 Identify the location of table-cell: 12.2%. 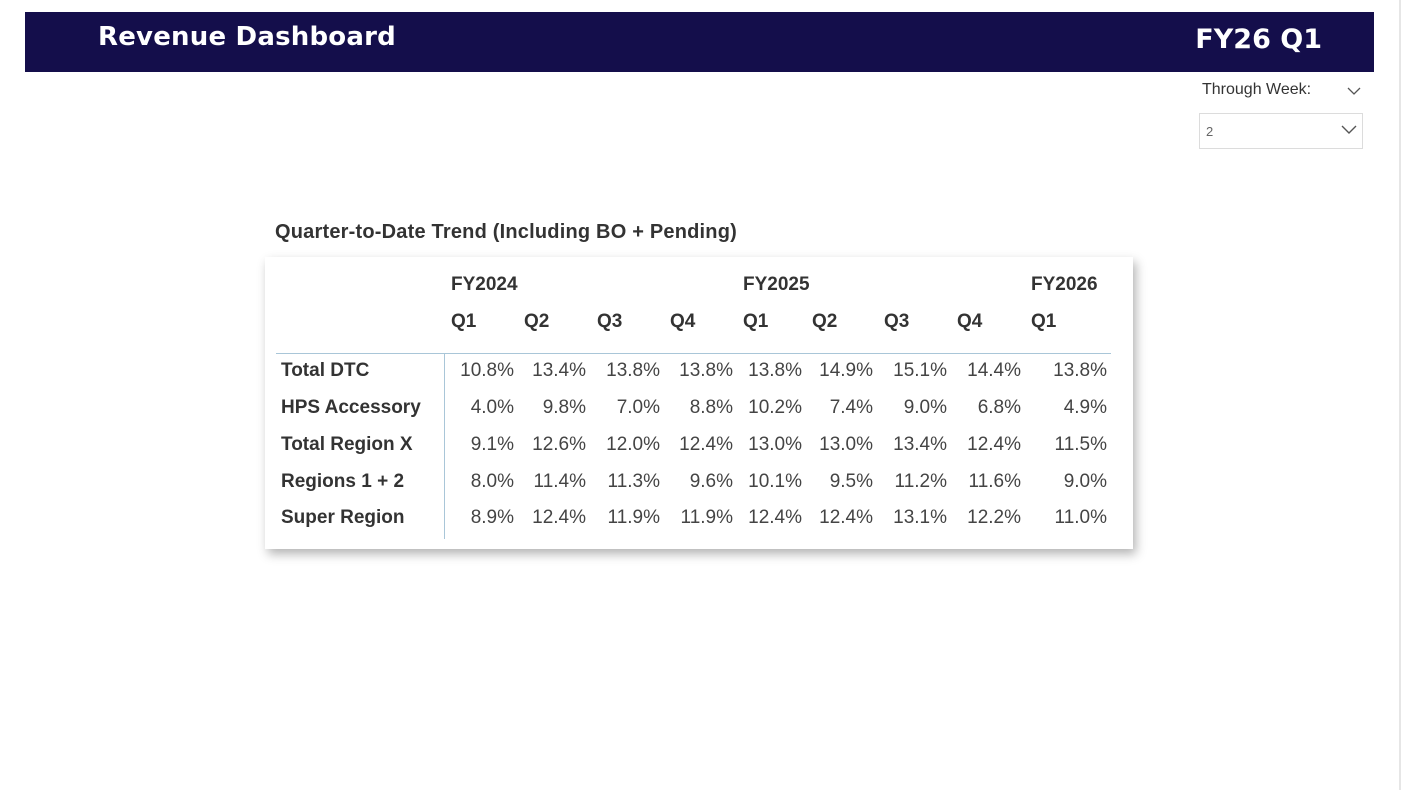
(994, 517).